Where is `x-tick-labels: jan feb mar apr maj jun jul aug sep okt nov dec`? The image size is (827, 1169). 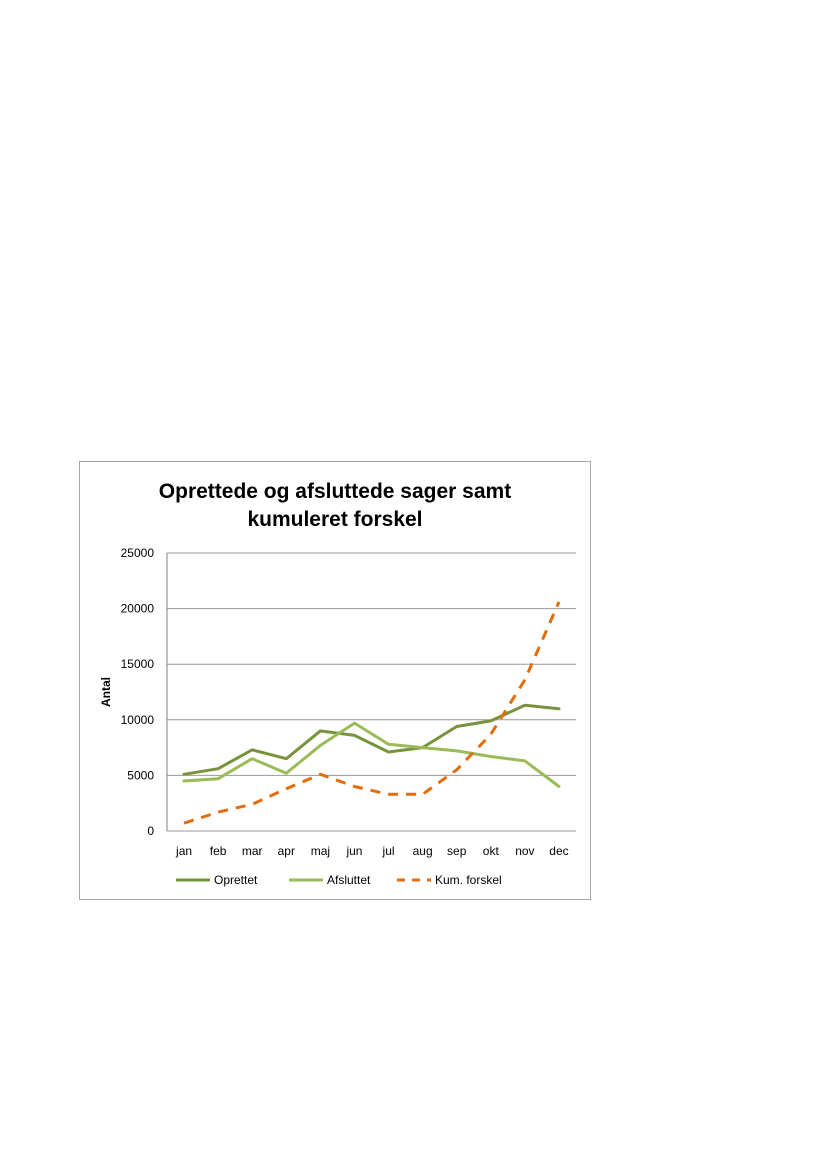 x-tick-labels: jan feb mar apr maj jun jul aug sep okt nov dec is located at coordinates (372, 851).